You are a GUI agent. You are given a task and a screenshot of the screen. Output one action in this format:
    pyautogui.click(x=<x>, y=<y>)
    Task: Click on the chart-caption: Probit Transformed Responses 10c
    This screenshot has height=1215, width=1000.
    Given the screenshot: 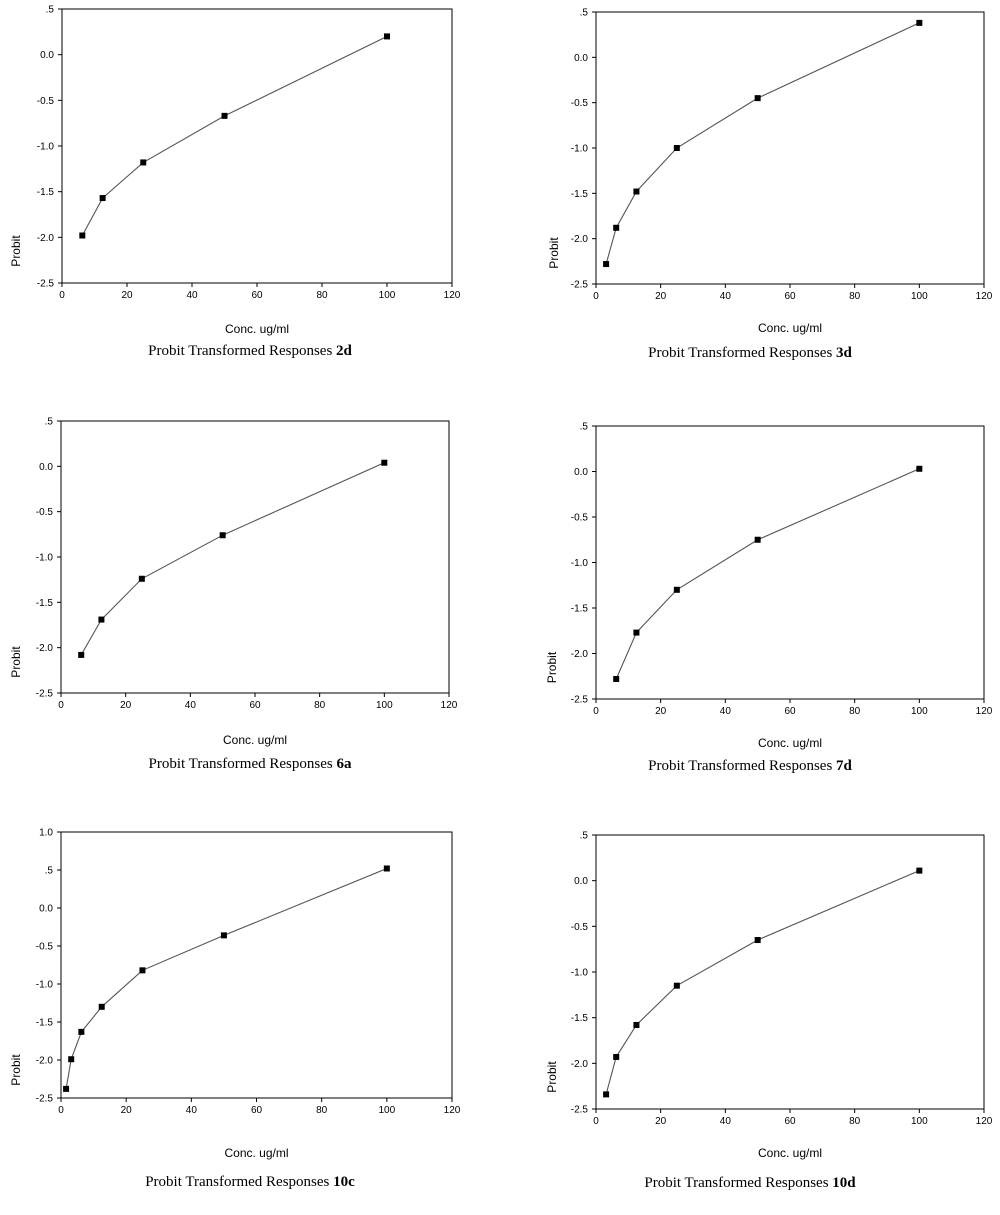 What is the action you would take?
    pyautogui.click(x=250, y=1182)
    